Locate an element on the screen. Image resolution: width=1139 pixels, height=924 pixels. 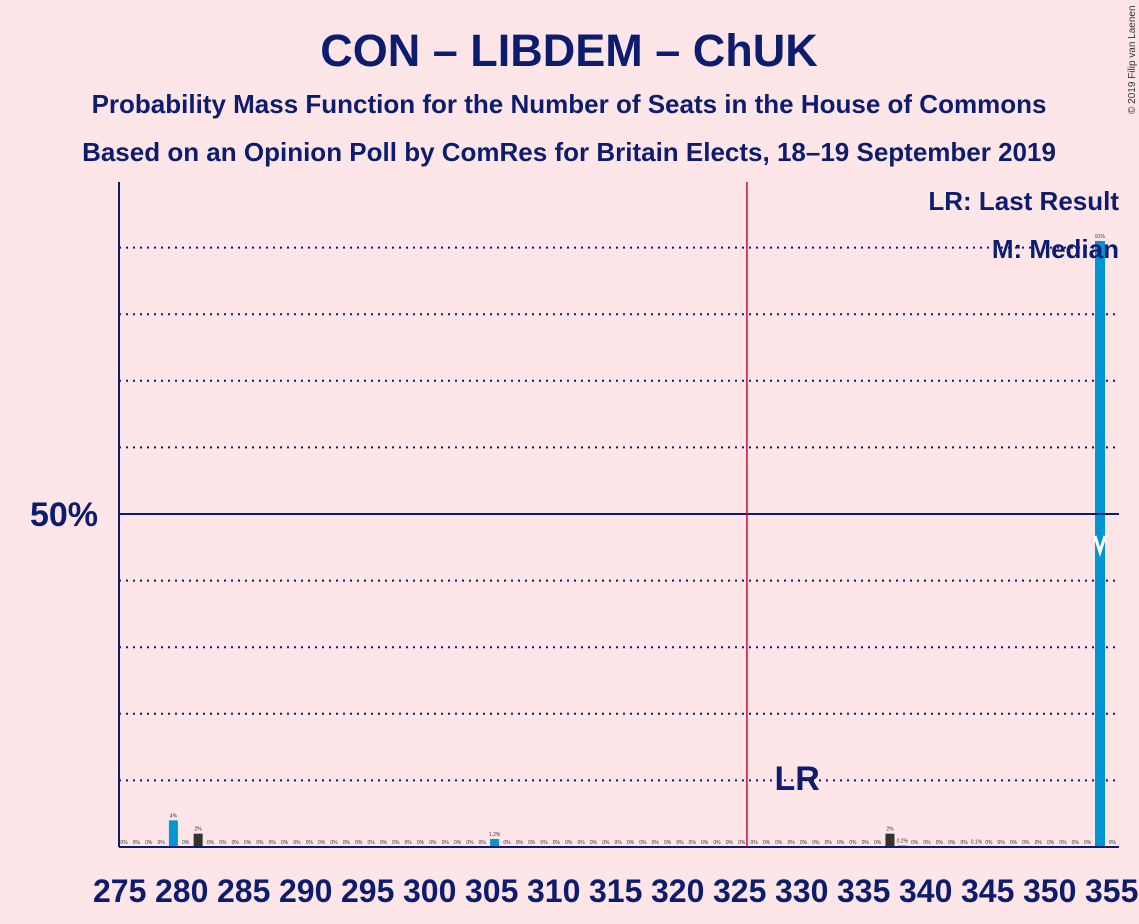
bar-label-285: 0% is located at coordinates (248, 843).